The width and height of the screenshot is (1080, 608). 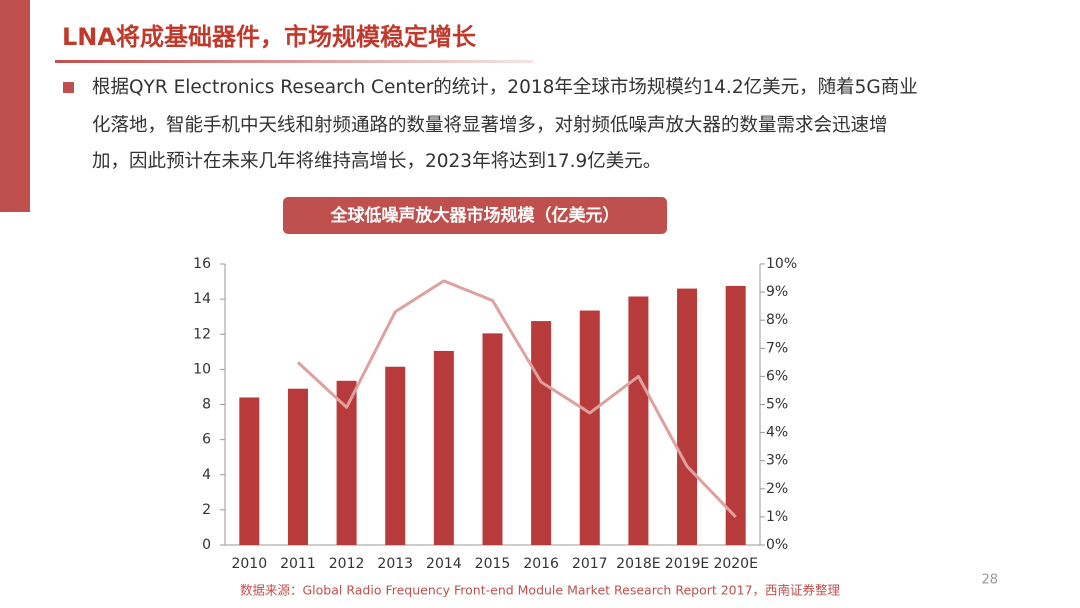 I want to click on y-tick-label: 16, so click(x=202, y=264).